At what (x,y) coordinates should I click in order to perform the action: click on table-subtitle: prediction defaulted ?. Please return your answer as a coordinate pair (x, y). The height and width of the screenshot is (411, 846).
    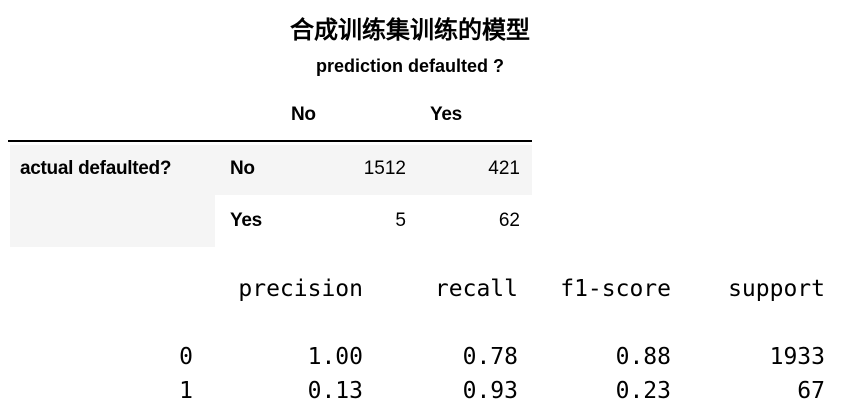
    Looking at the image, I should click on (409, 66).